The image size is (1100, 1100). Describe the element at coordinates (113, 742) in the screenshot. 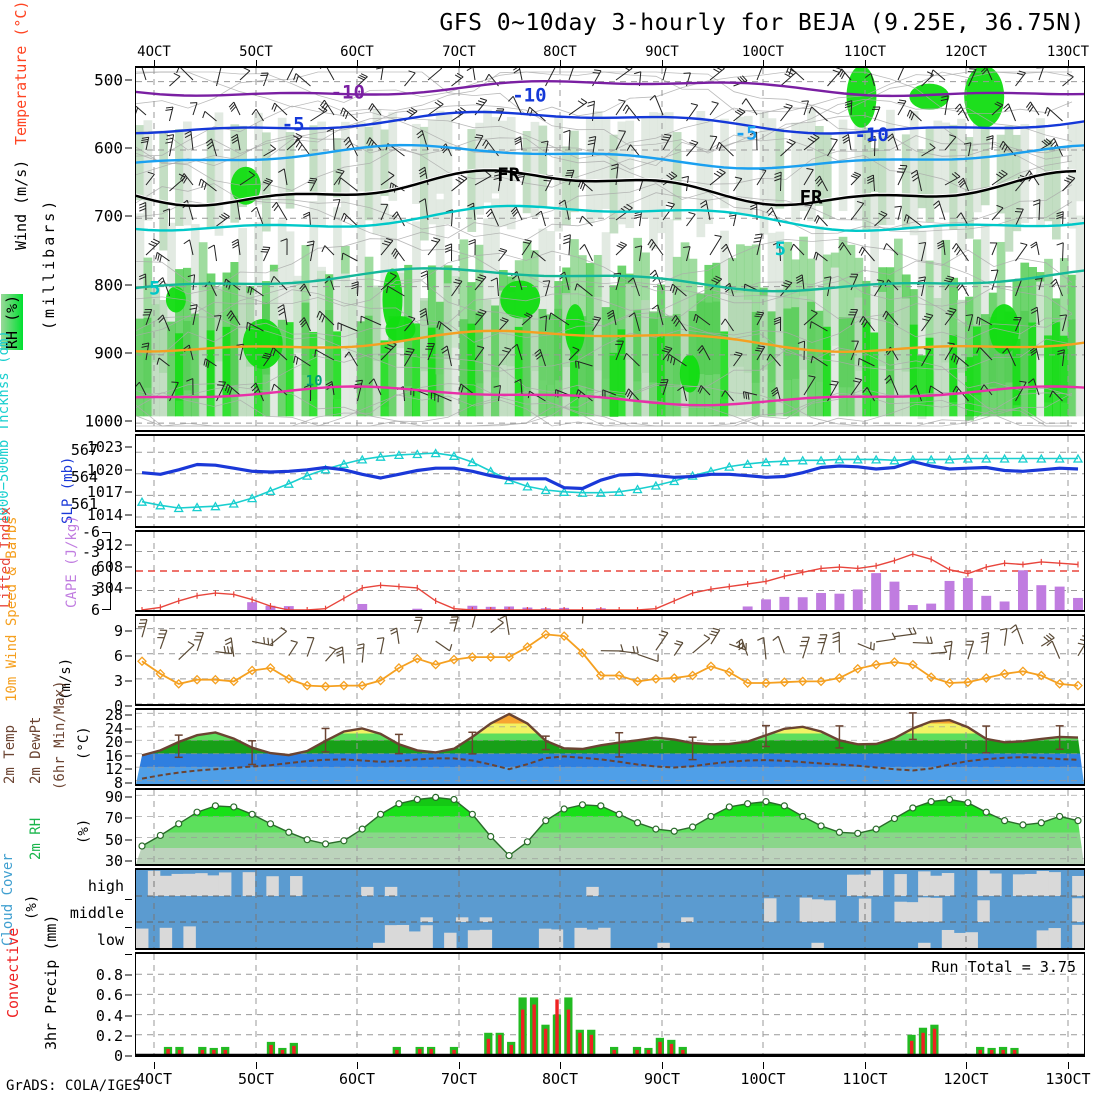

I see `temp-tick: 20` at that location.